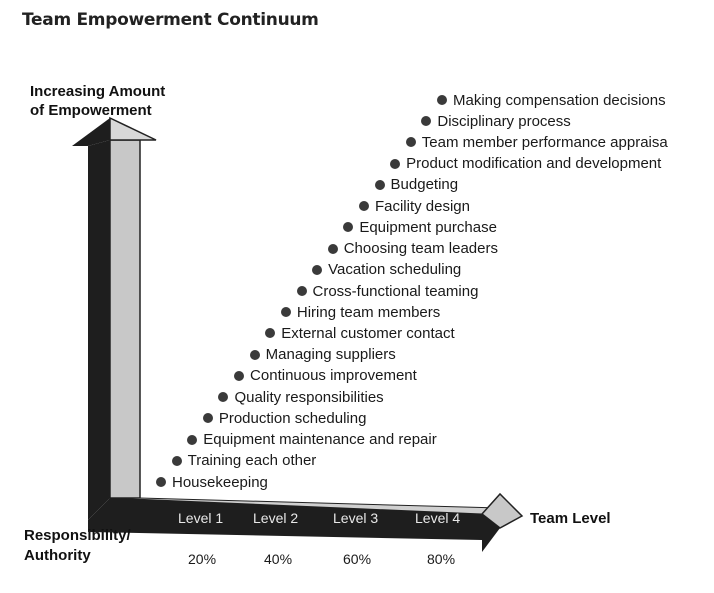  What do you see at coordinates (368, 333) in the screenshot?
I see `empowerment-item-label: External customer contact` at bounding box center [368, 333].